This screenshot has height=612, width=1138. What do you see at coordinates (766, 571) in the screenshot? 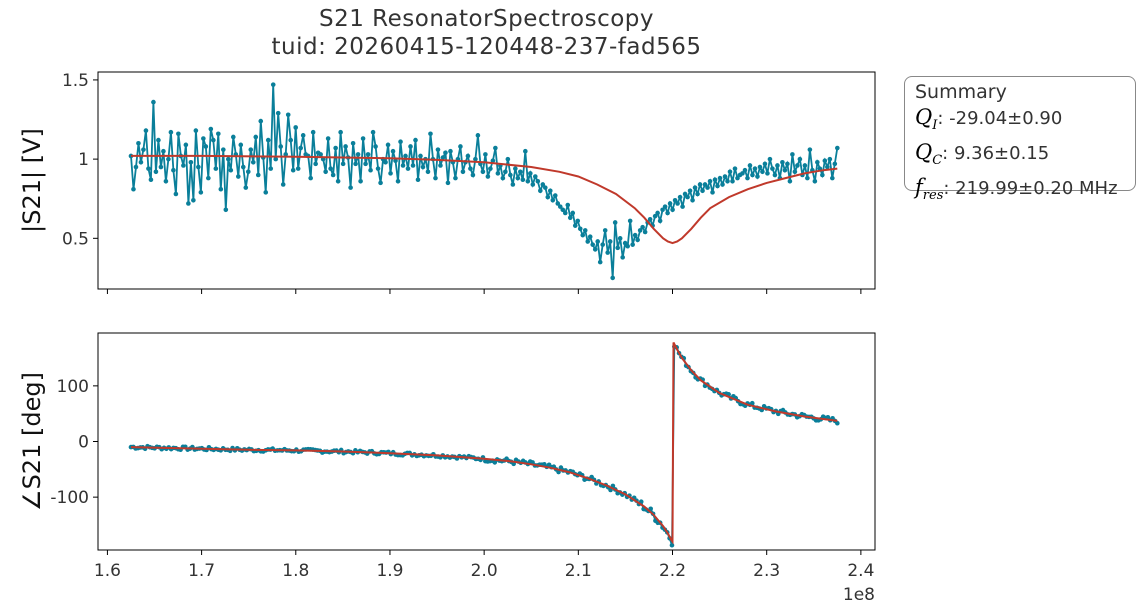
I see `x-tick-label: 2.3` at bounding box center [766, 571].